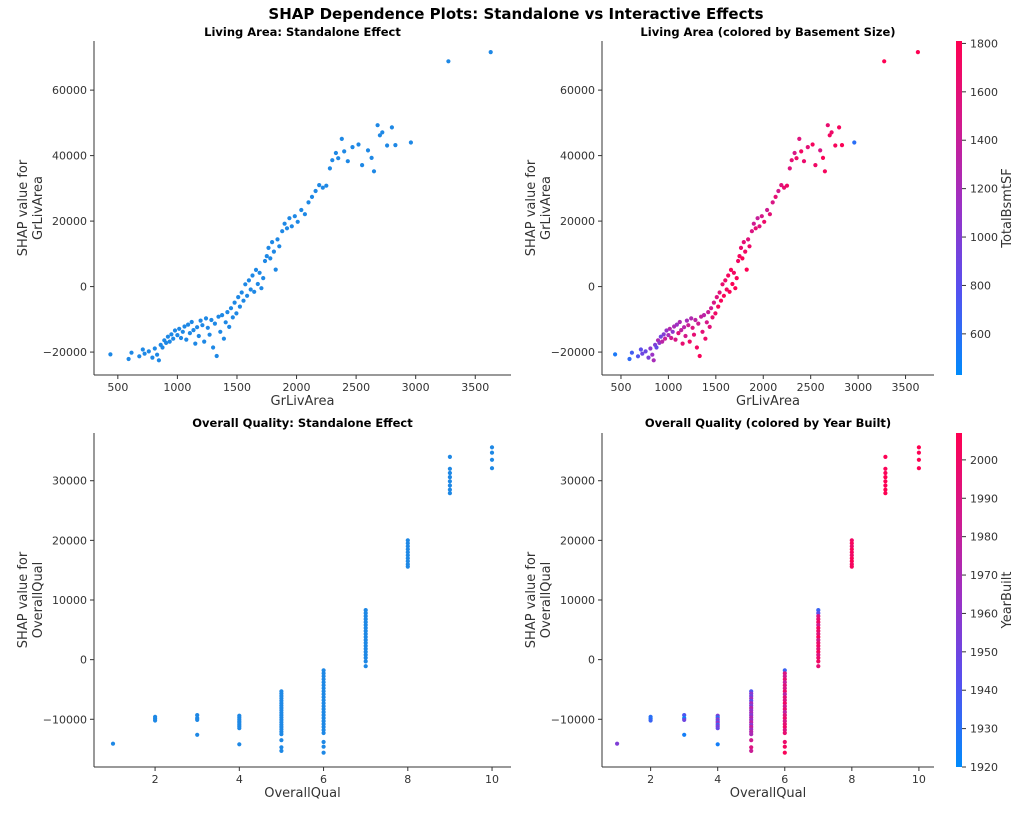 The image size is (1024, 813). What do you see at coordinates (302, 793) in the screenshot?
I see `x-axis-label: OverallQual` at bounding box center [302, 793].